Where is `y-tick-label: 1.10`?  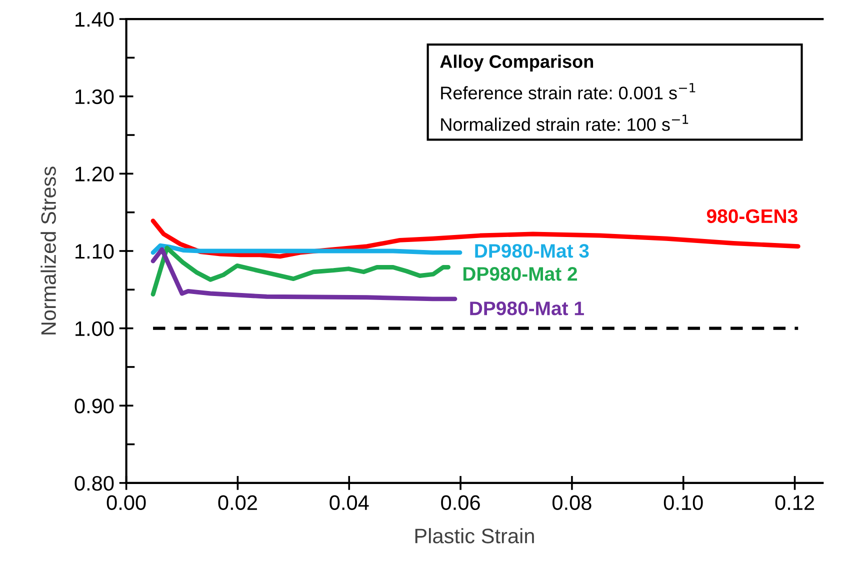 y-tick-label: 1.10 is located at coordinates (95, 251).